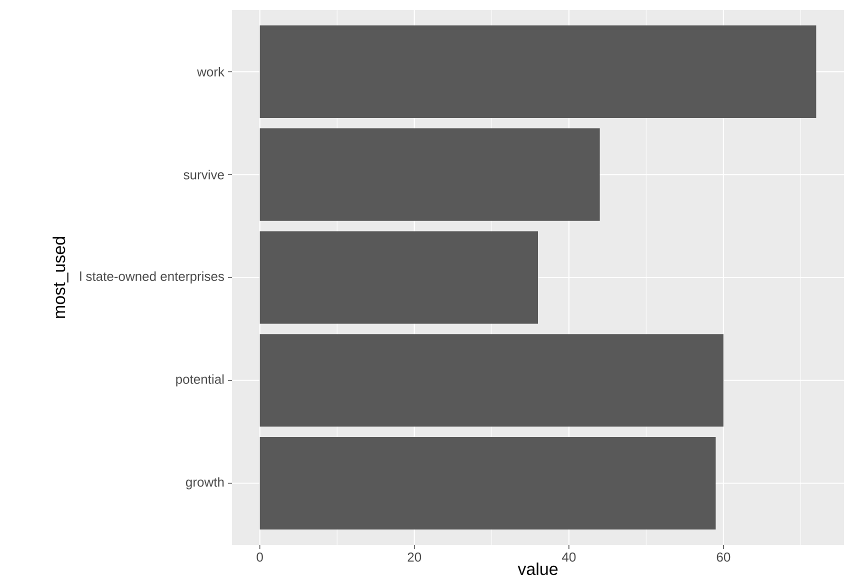  What do you see at coordinates (205, 483) in the screenshot?
I see `y-tick-label: growth` at bounding box center [205, 483].